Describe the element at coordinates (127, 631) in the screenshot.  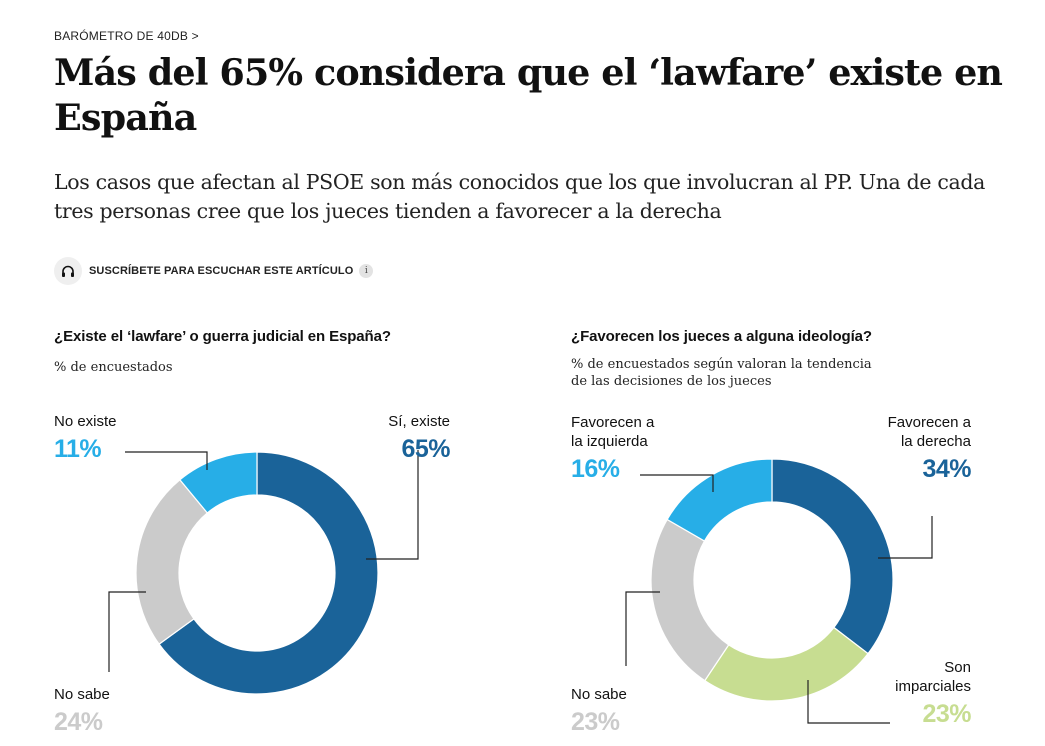
I see `chart1-leader-line-no-sabe` at that location.